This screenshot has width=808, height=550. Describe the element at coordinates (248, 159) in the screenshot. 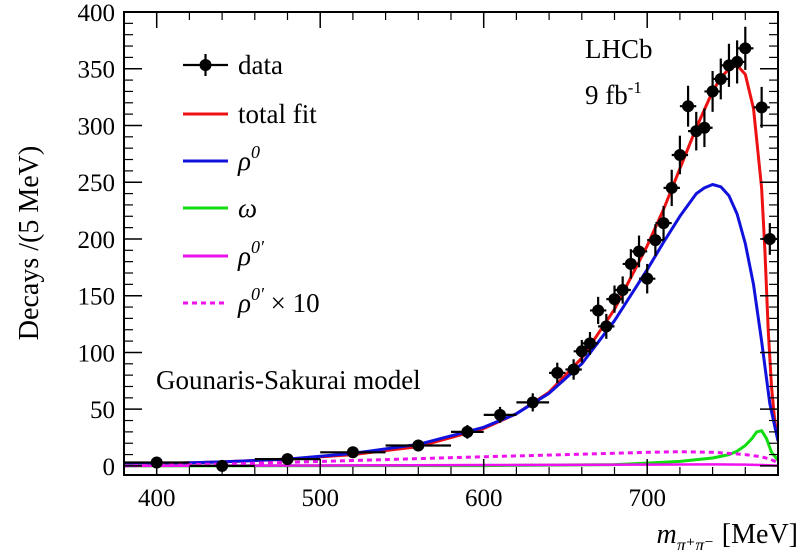

I see `legend-label: ρ0` at that location.